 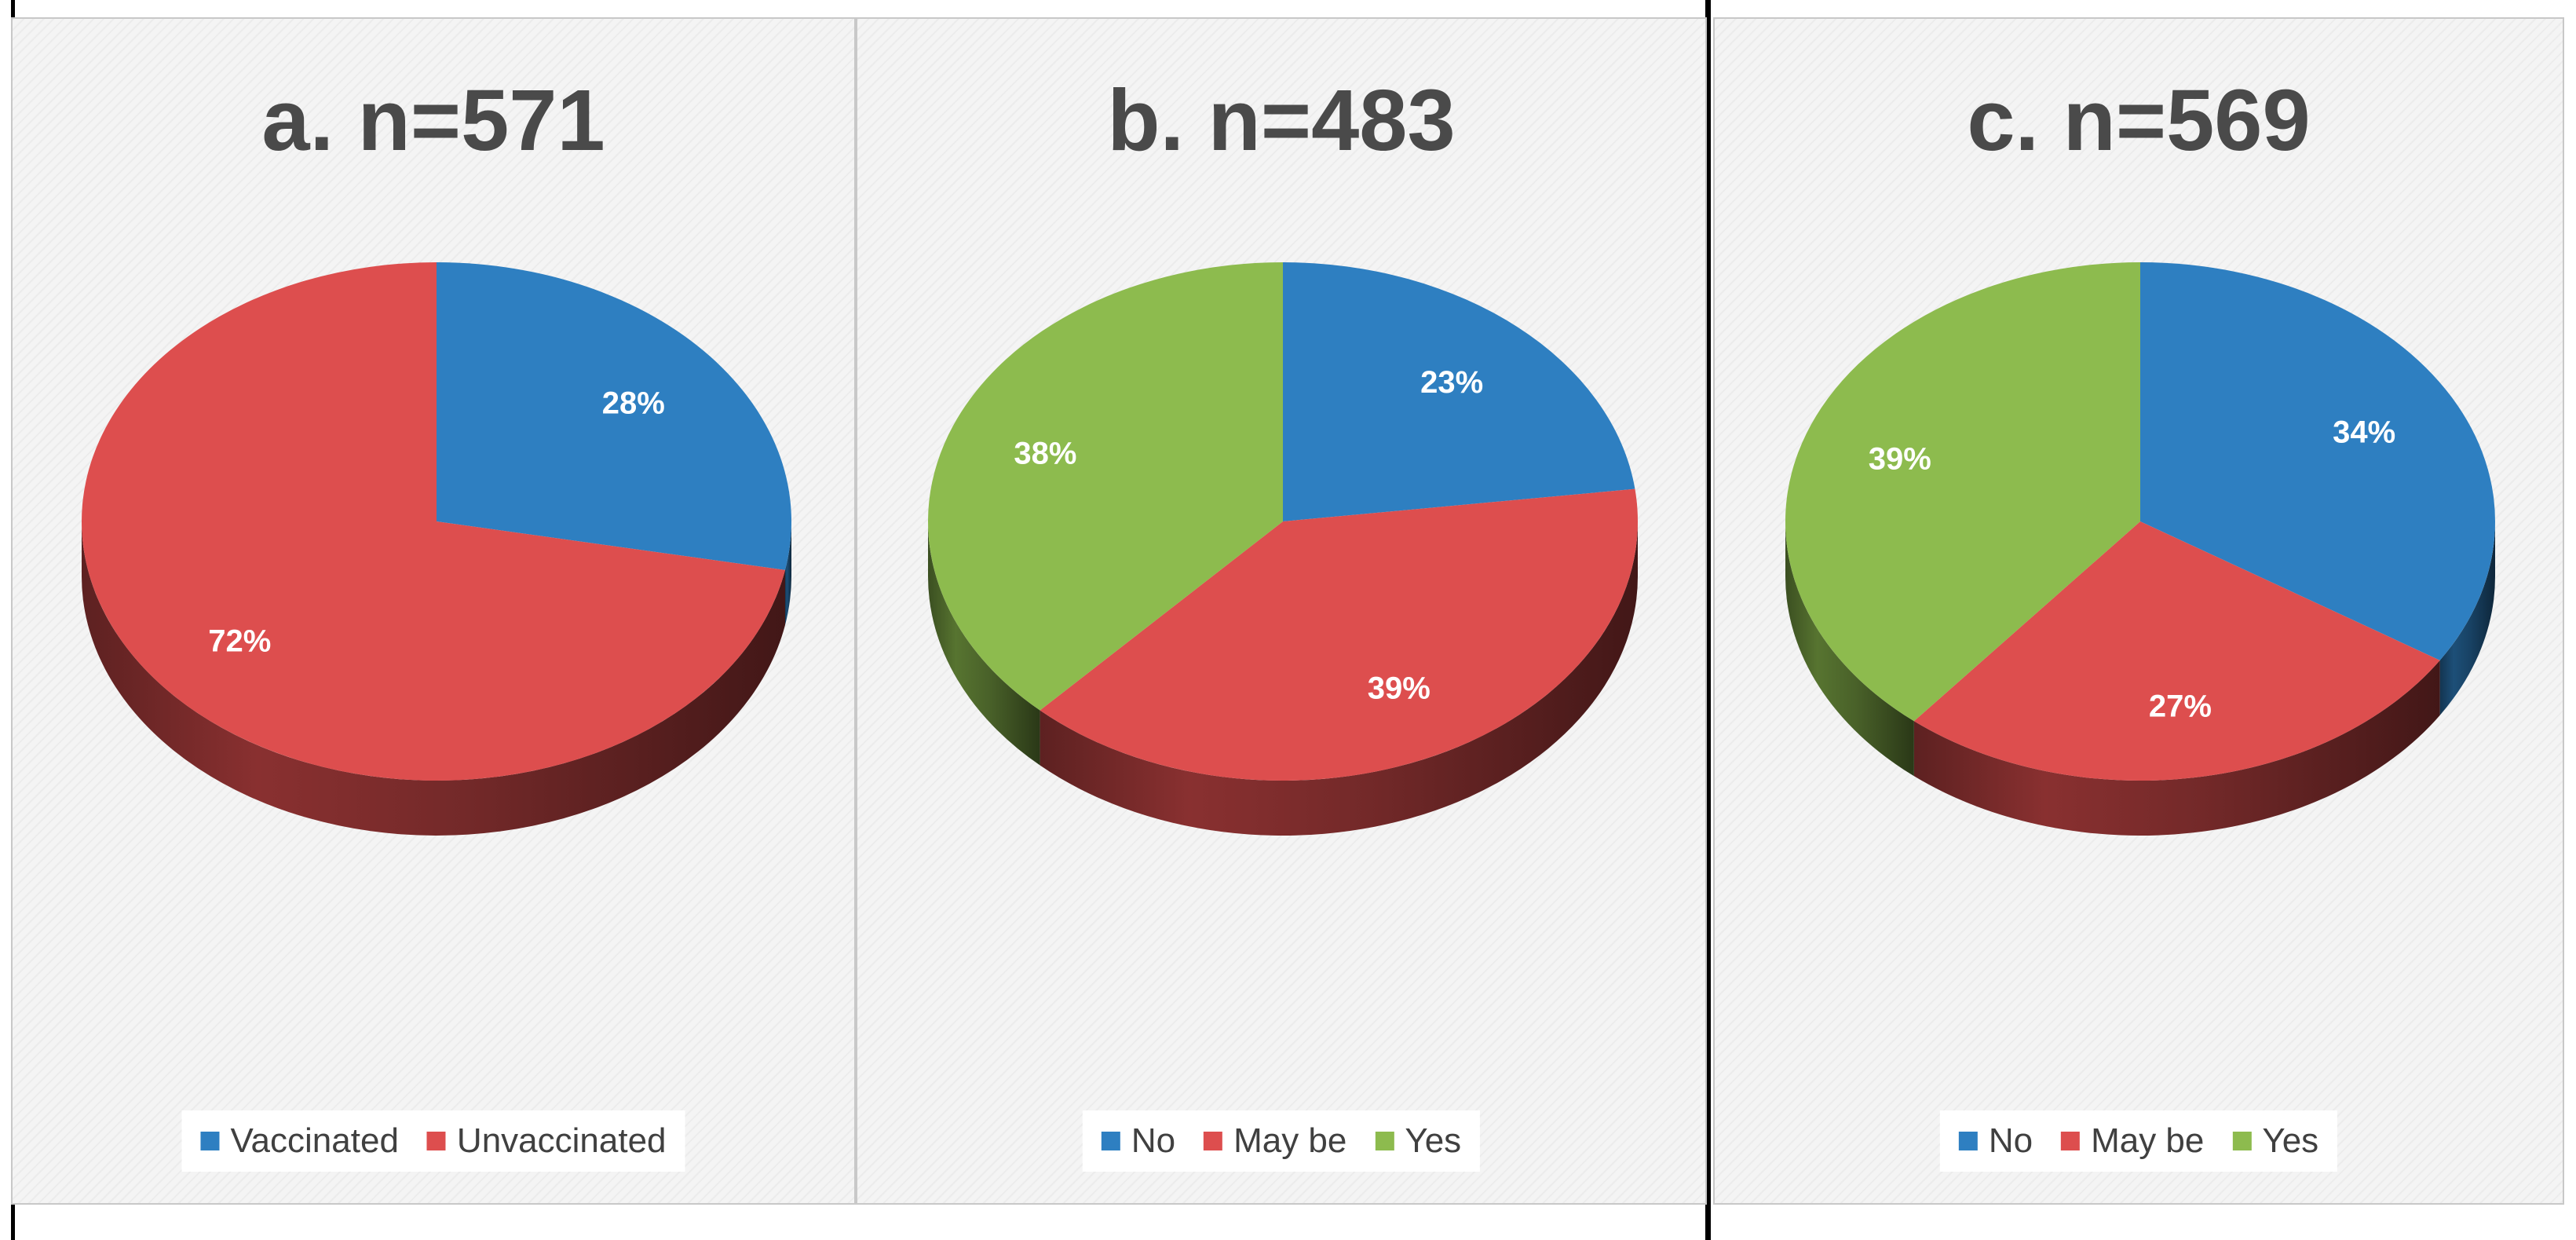 I want to click on pie-chart-a: 28% 72%, so click(x=436, y=549).